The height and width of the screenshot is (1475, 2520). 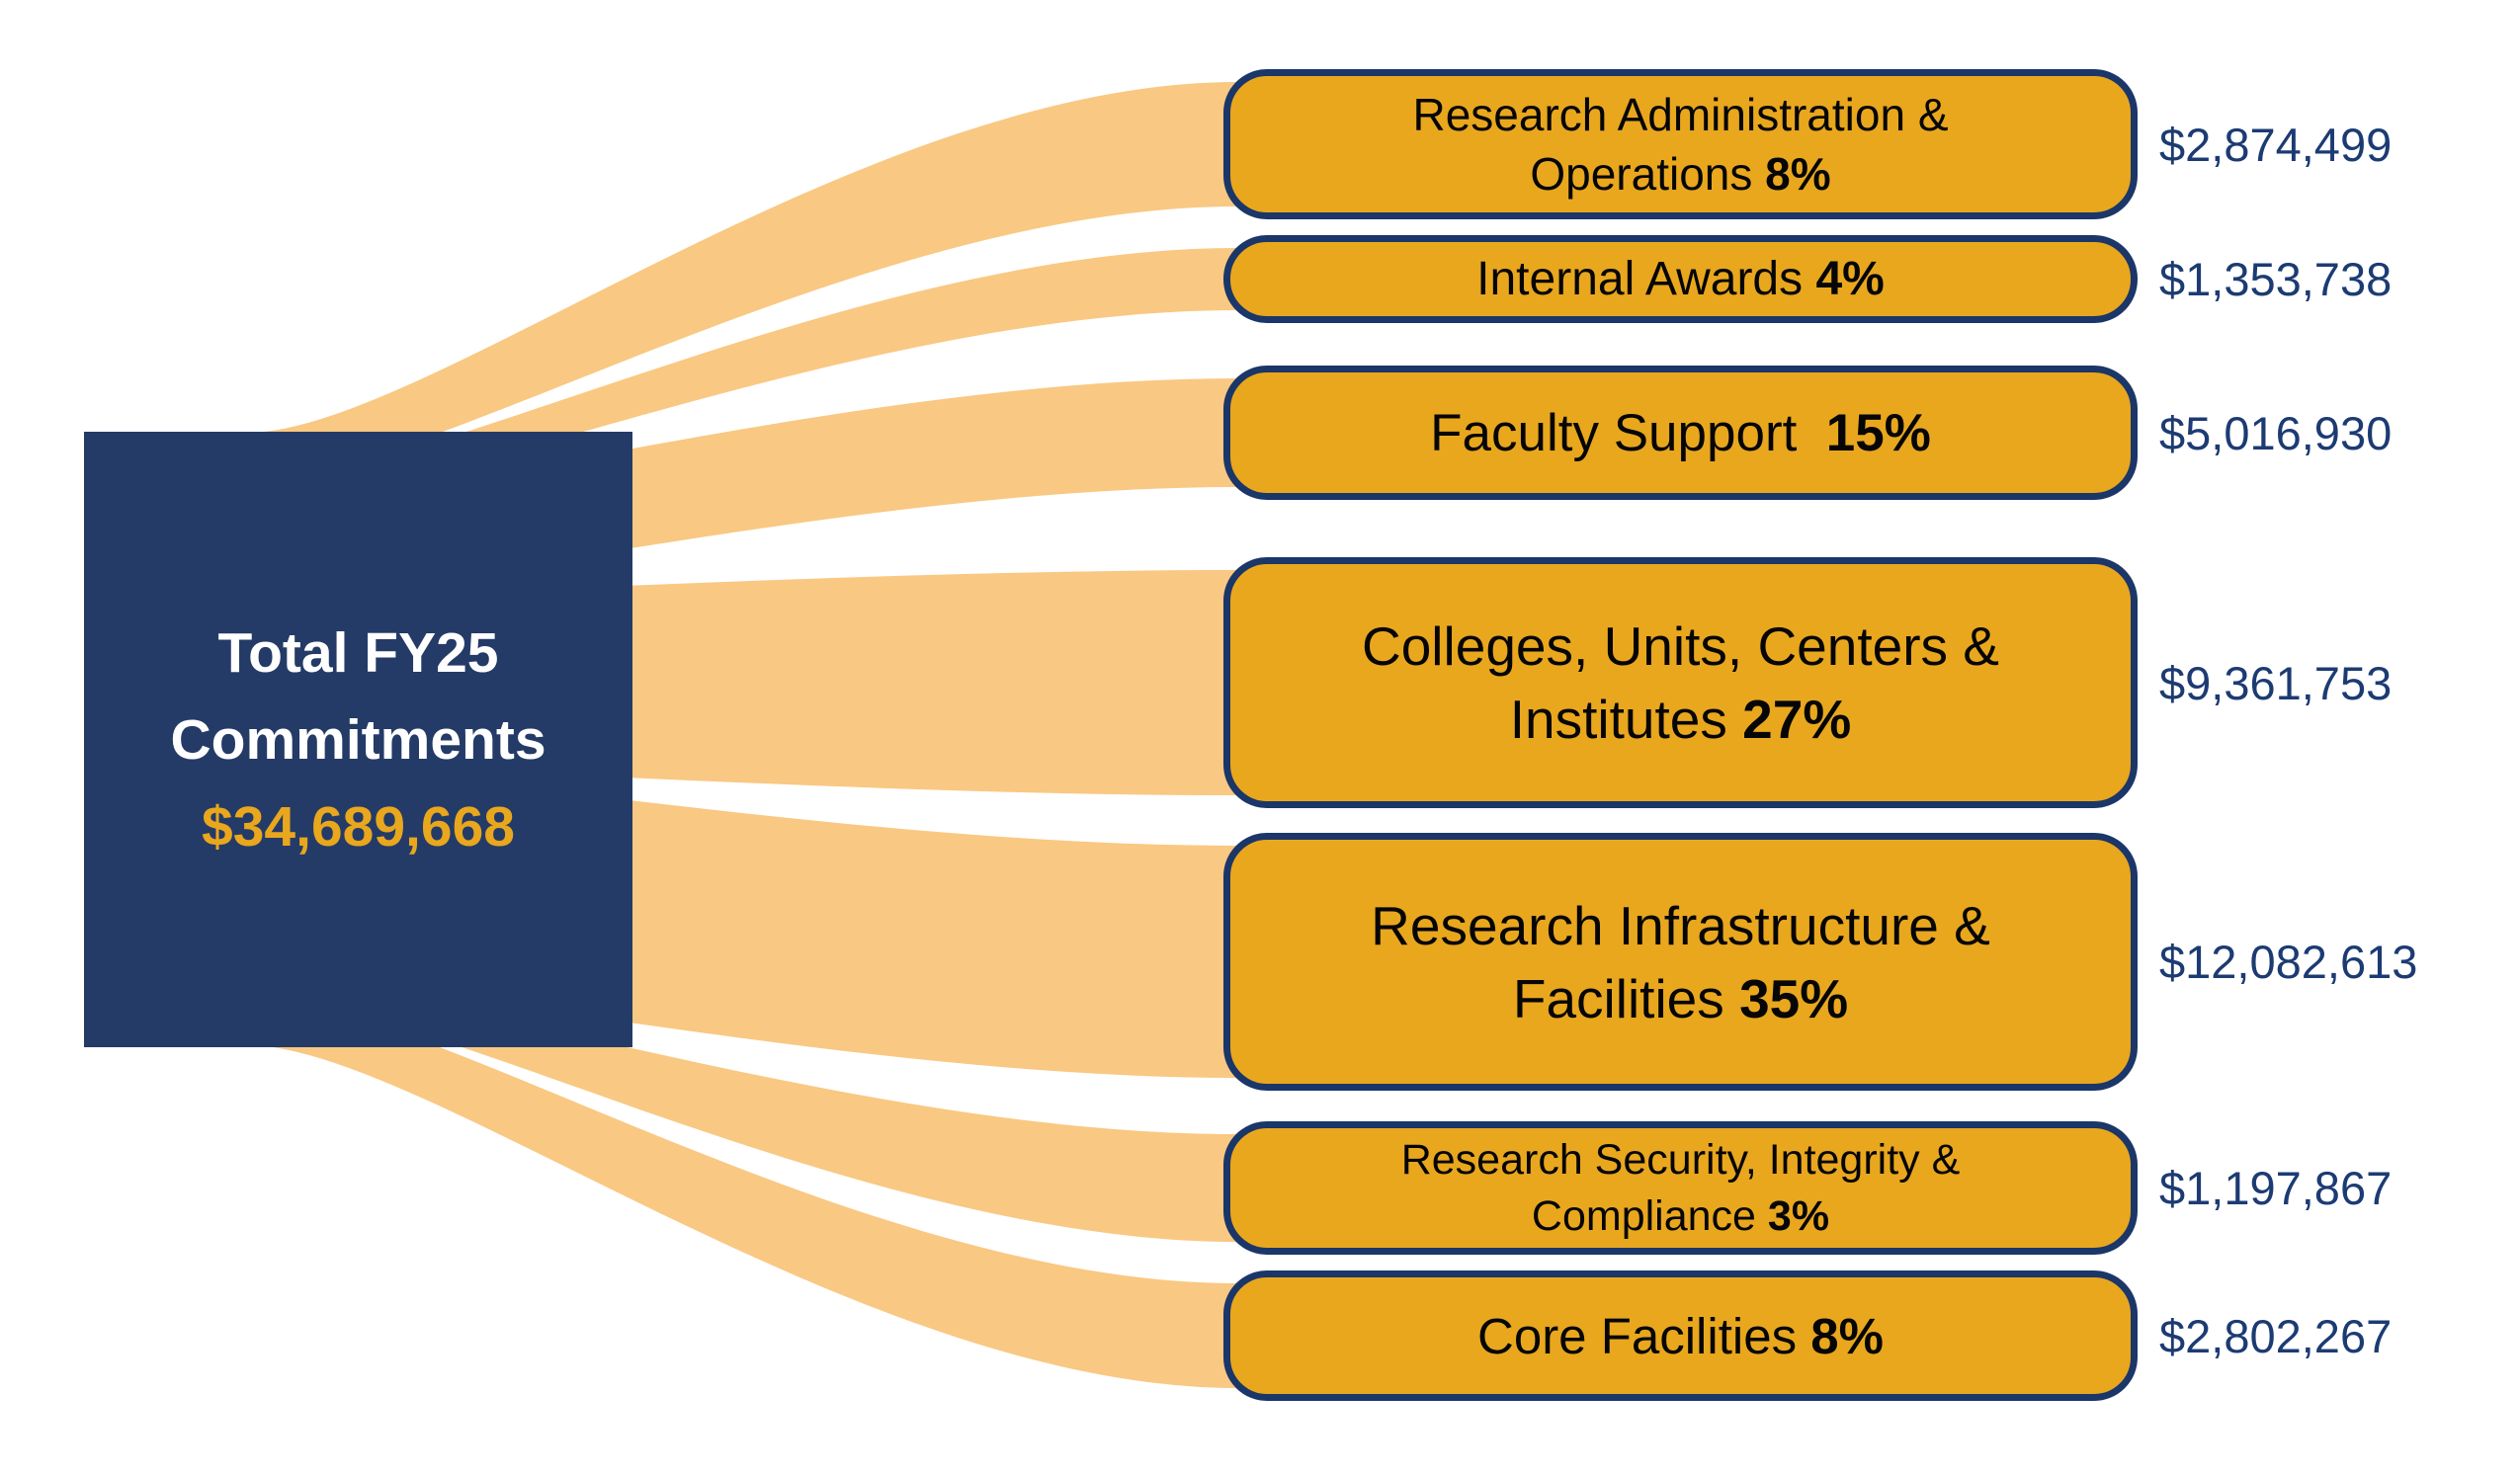 What do you see at coordinates (1680, 925) in the screenshot?
I see `category-label-line1: Research Infrastructure &` at bounding box center [1680, 925].